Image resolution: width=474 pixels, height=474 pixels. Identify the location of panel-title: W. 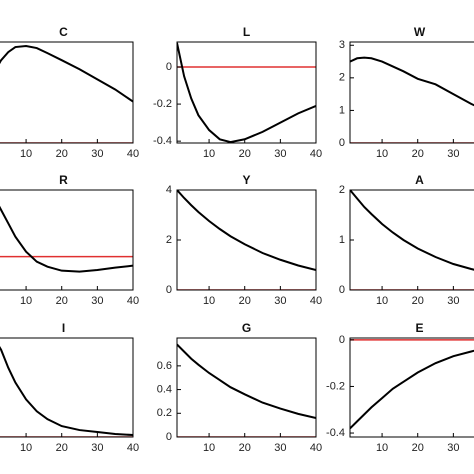
(420, 32).